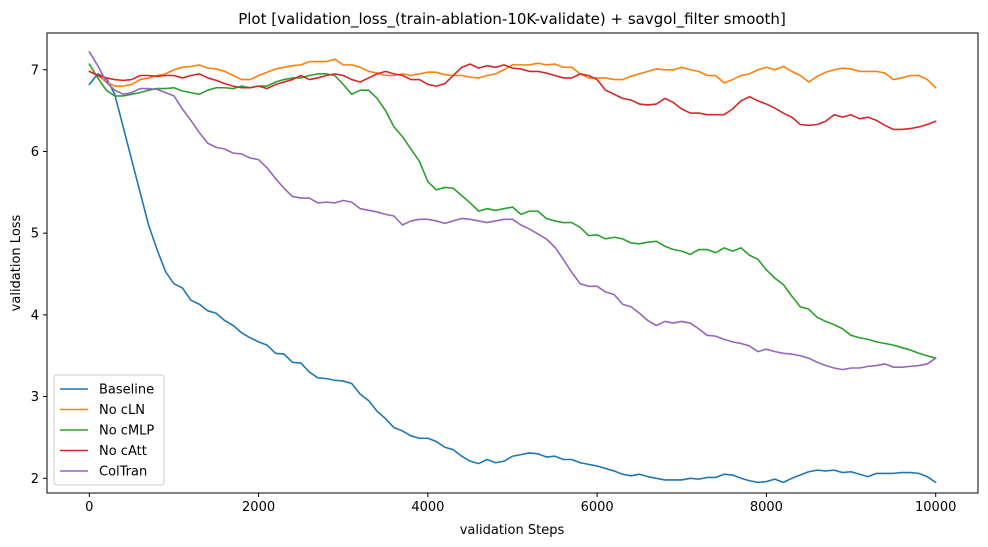  What do you see at coordinates (935, 507) in the screenshot?
I see `x-tick-label: 10000` at bounding box center [935, 507].